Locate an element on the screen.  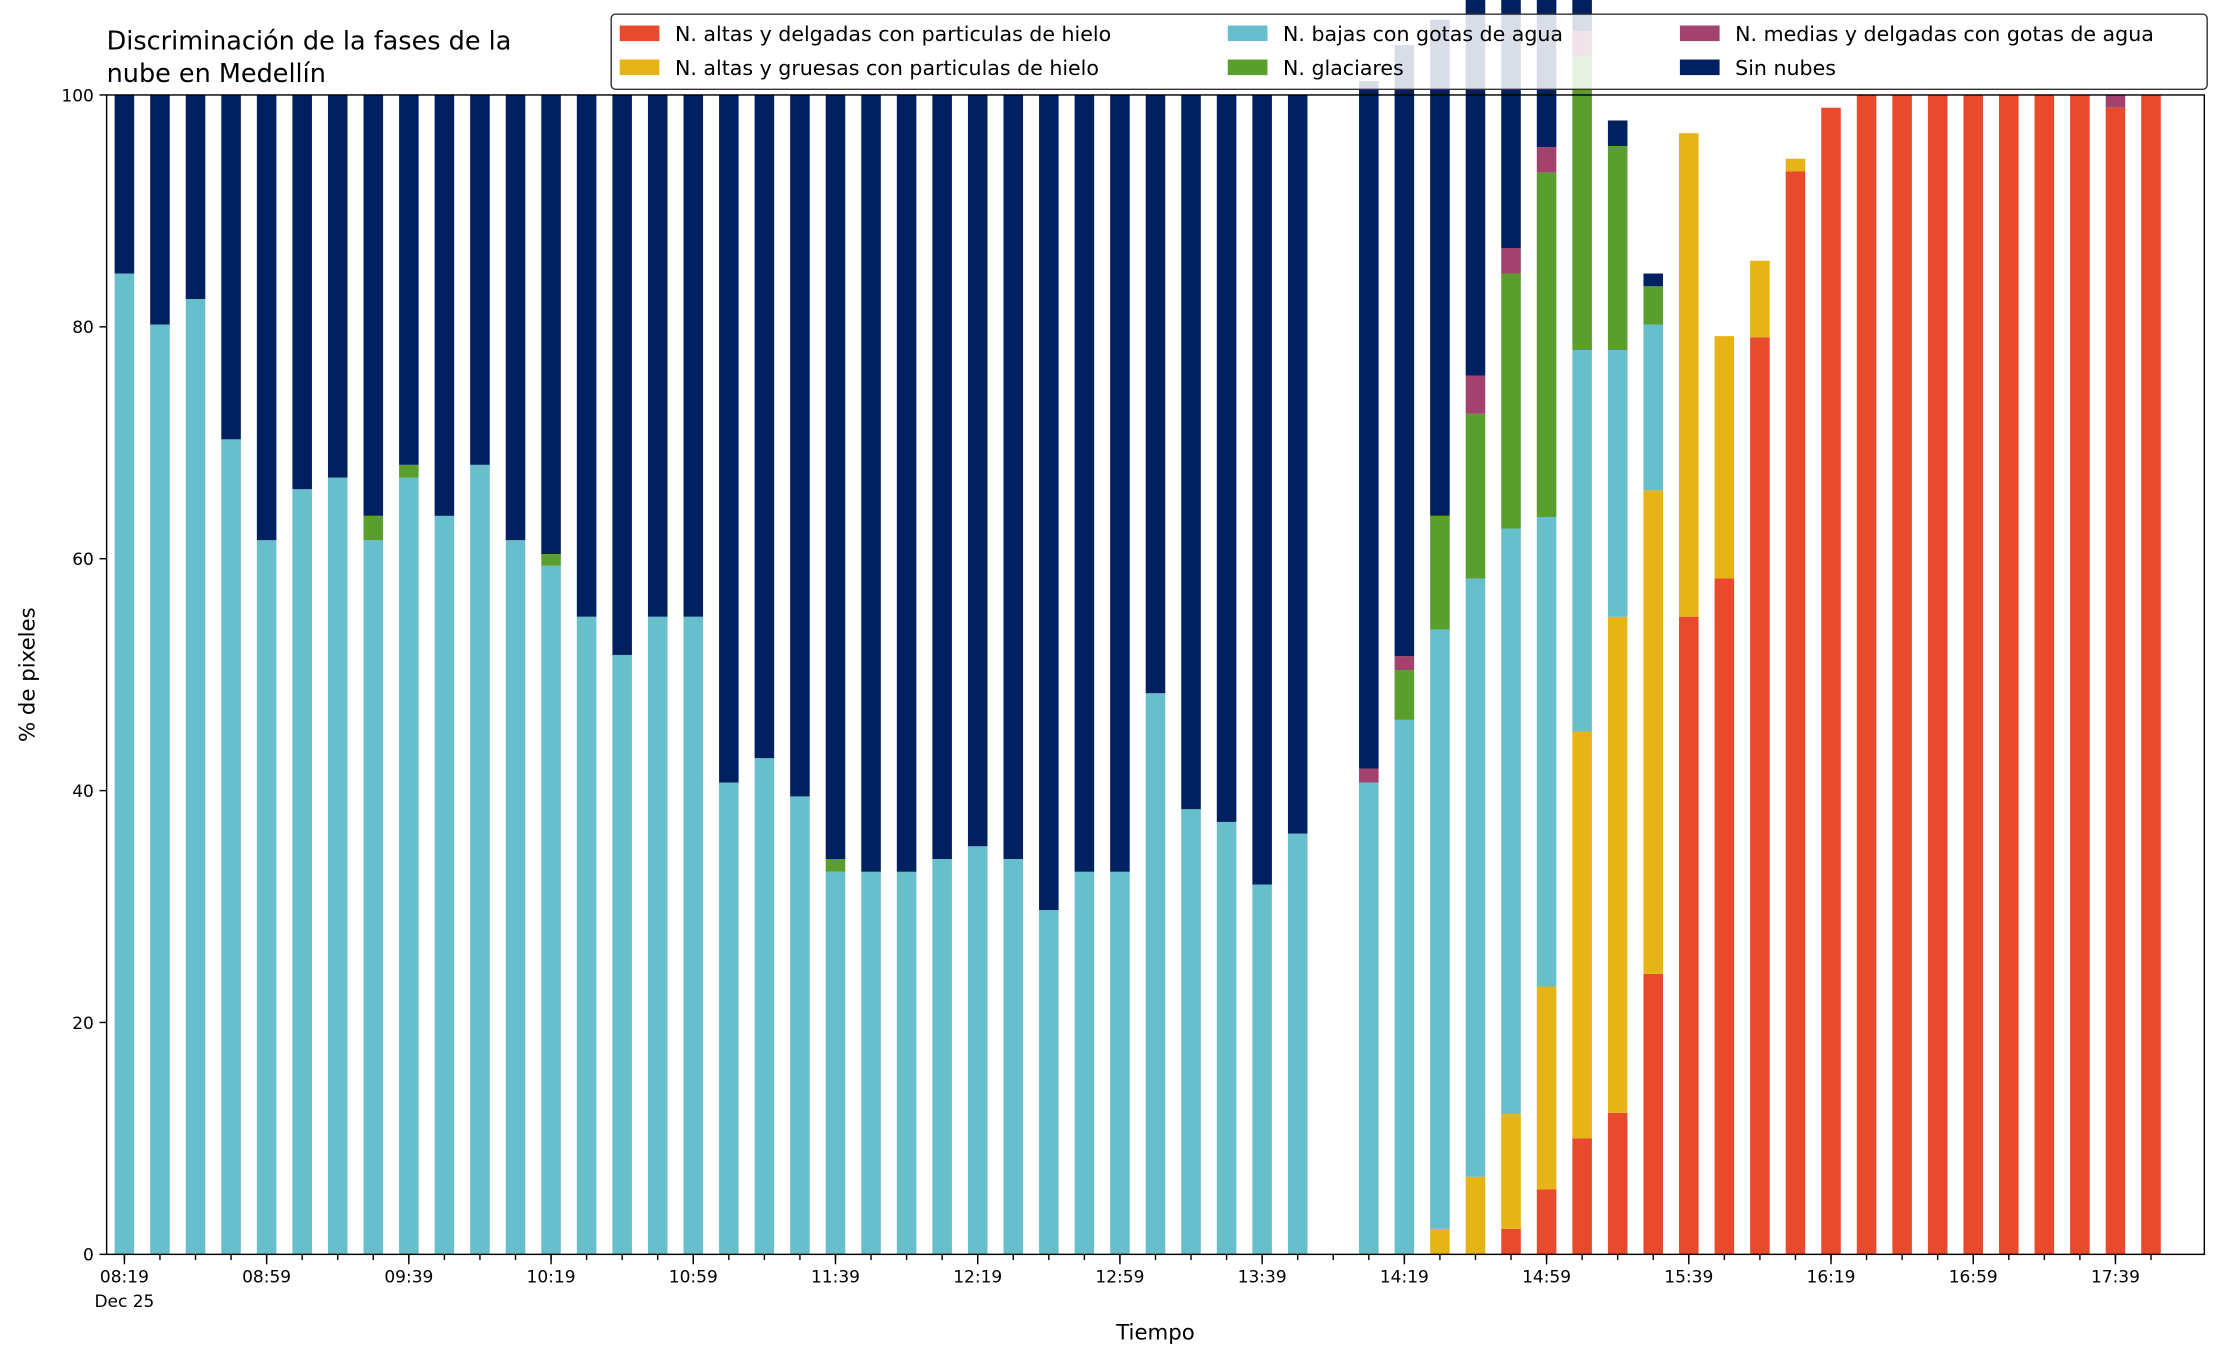
x-tick-label: 12:59 is located at coordinates (1119, 1278).